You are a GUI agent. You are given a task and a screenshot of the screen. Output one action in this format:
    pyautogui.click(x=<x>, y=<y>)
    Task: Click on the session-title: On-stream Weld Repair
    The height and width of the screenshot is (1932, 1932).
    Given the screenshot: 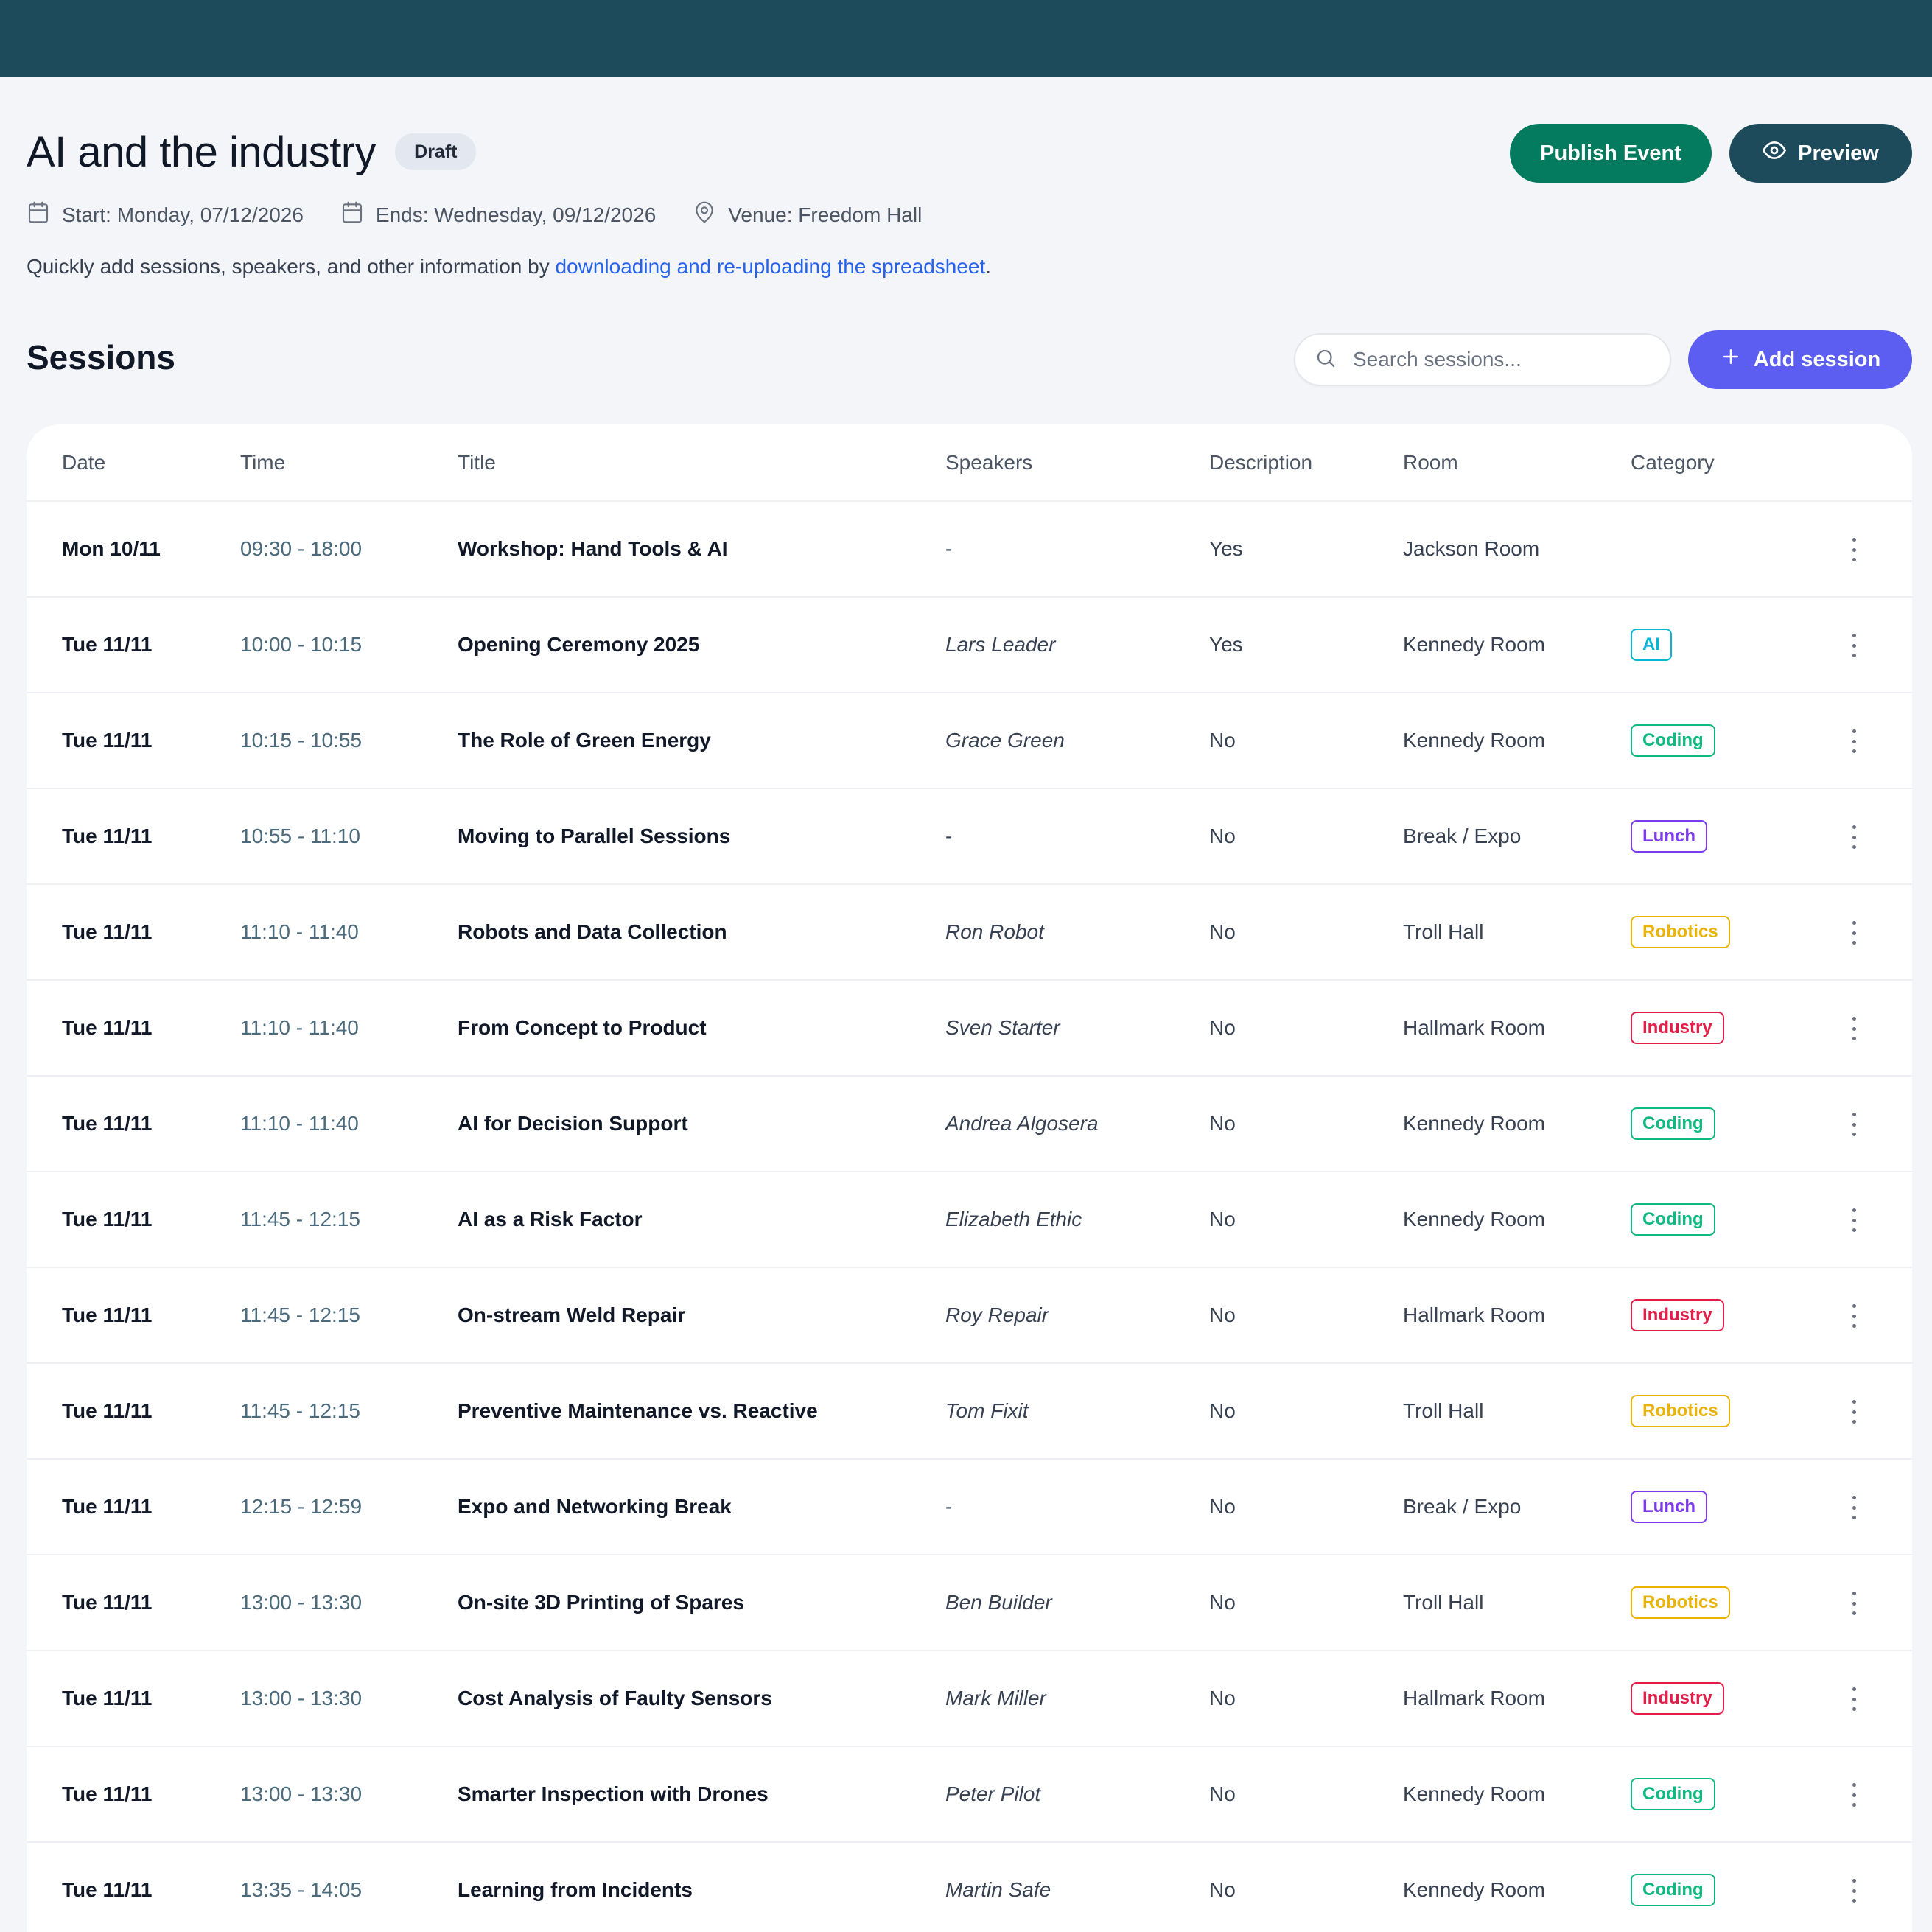 What is the action you would take?
    pyautogui.click(x=572, y=1314)
    